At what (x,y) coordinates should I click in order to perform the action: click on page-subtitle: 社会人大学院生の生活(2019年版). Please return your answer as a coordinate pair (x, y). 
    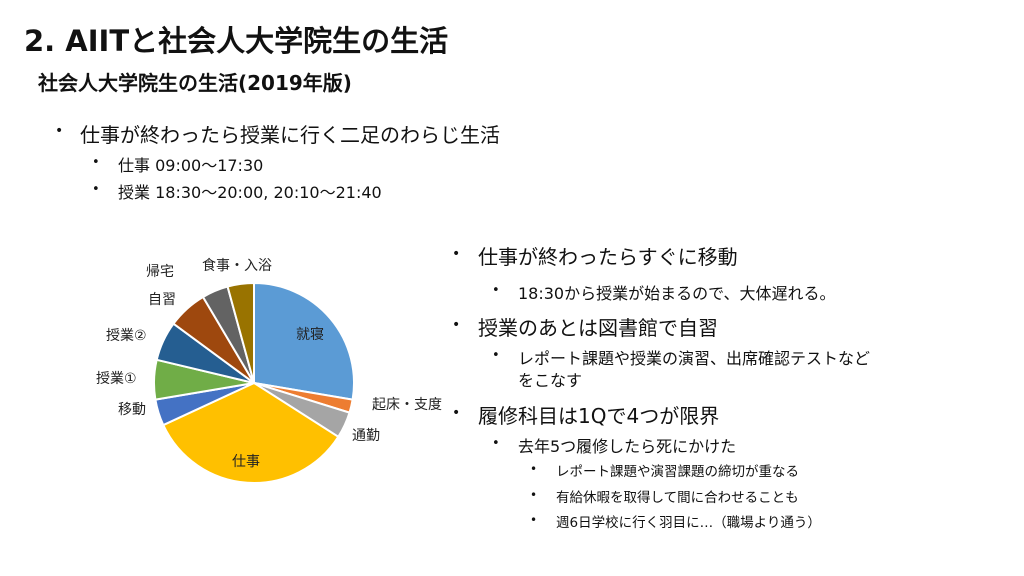
    Looking at the image, I should click on (195, 83).